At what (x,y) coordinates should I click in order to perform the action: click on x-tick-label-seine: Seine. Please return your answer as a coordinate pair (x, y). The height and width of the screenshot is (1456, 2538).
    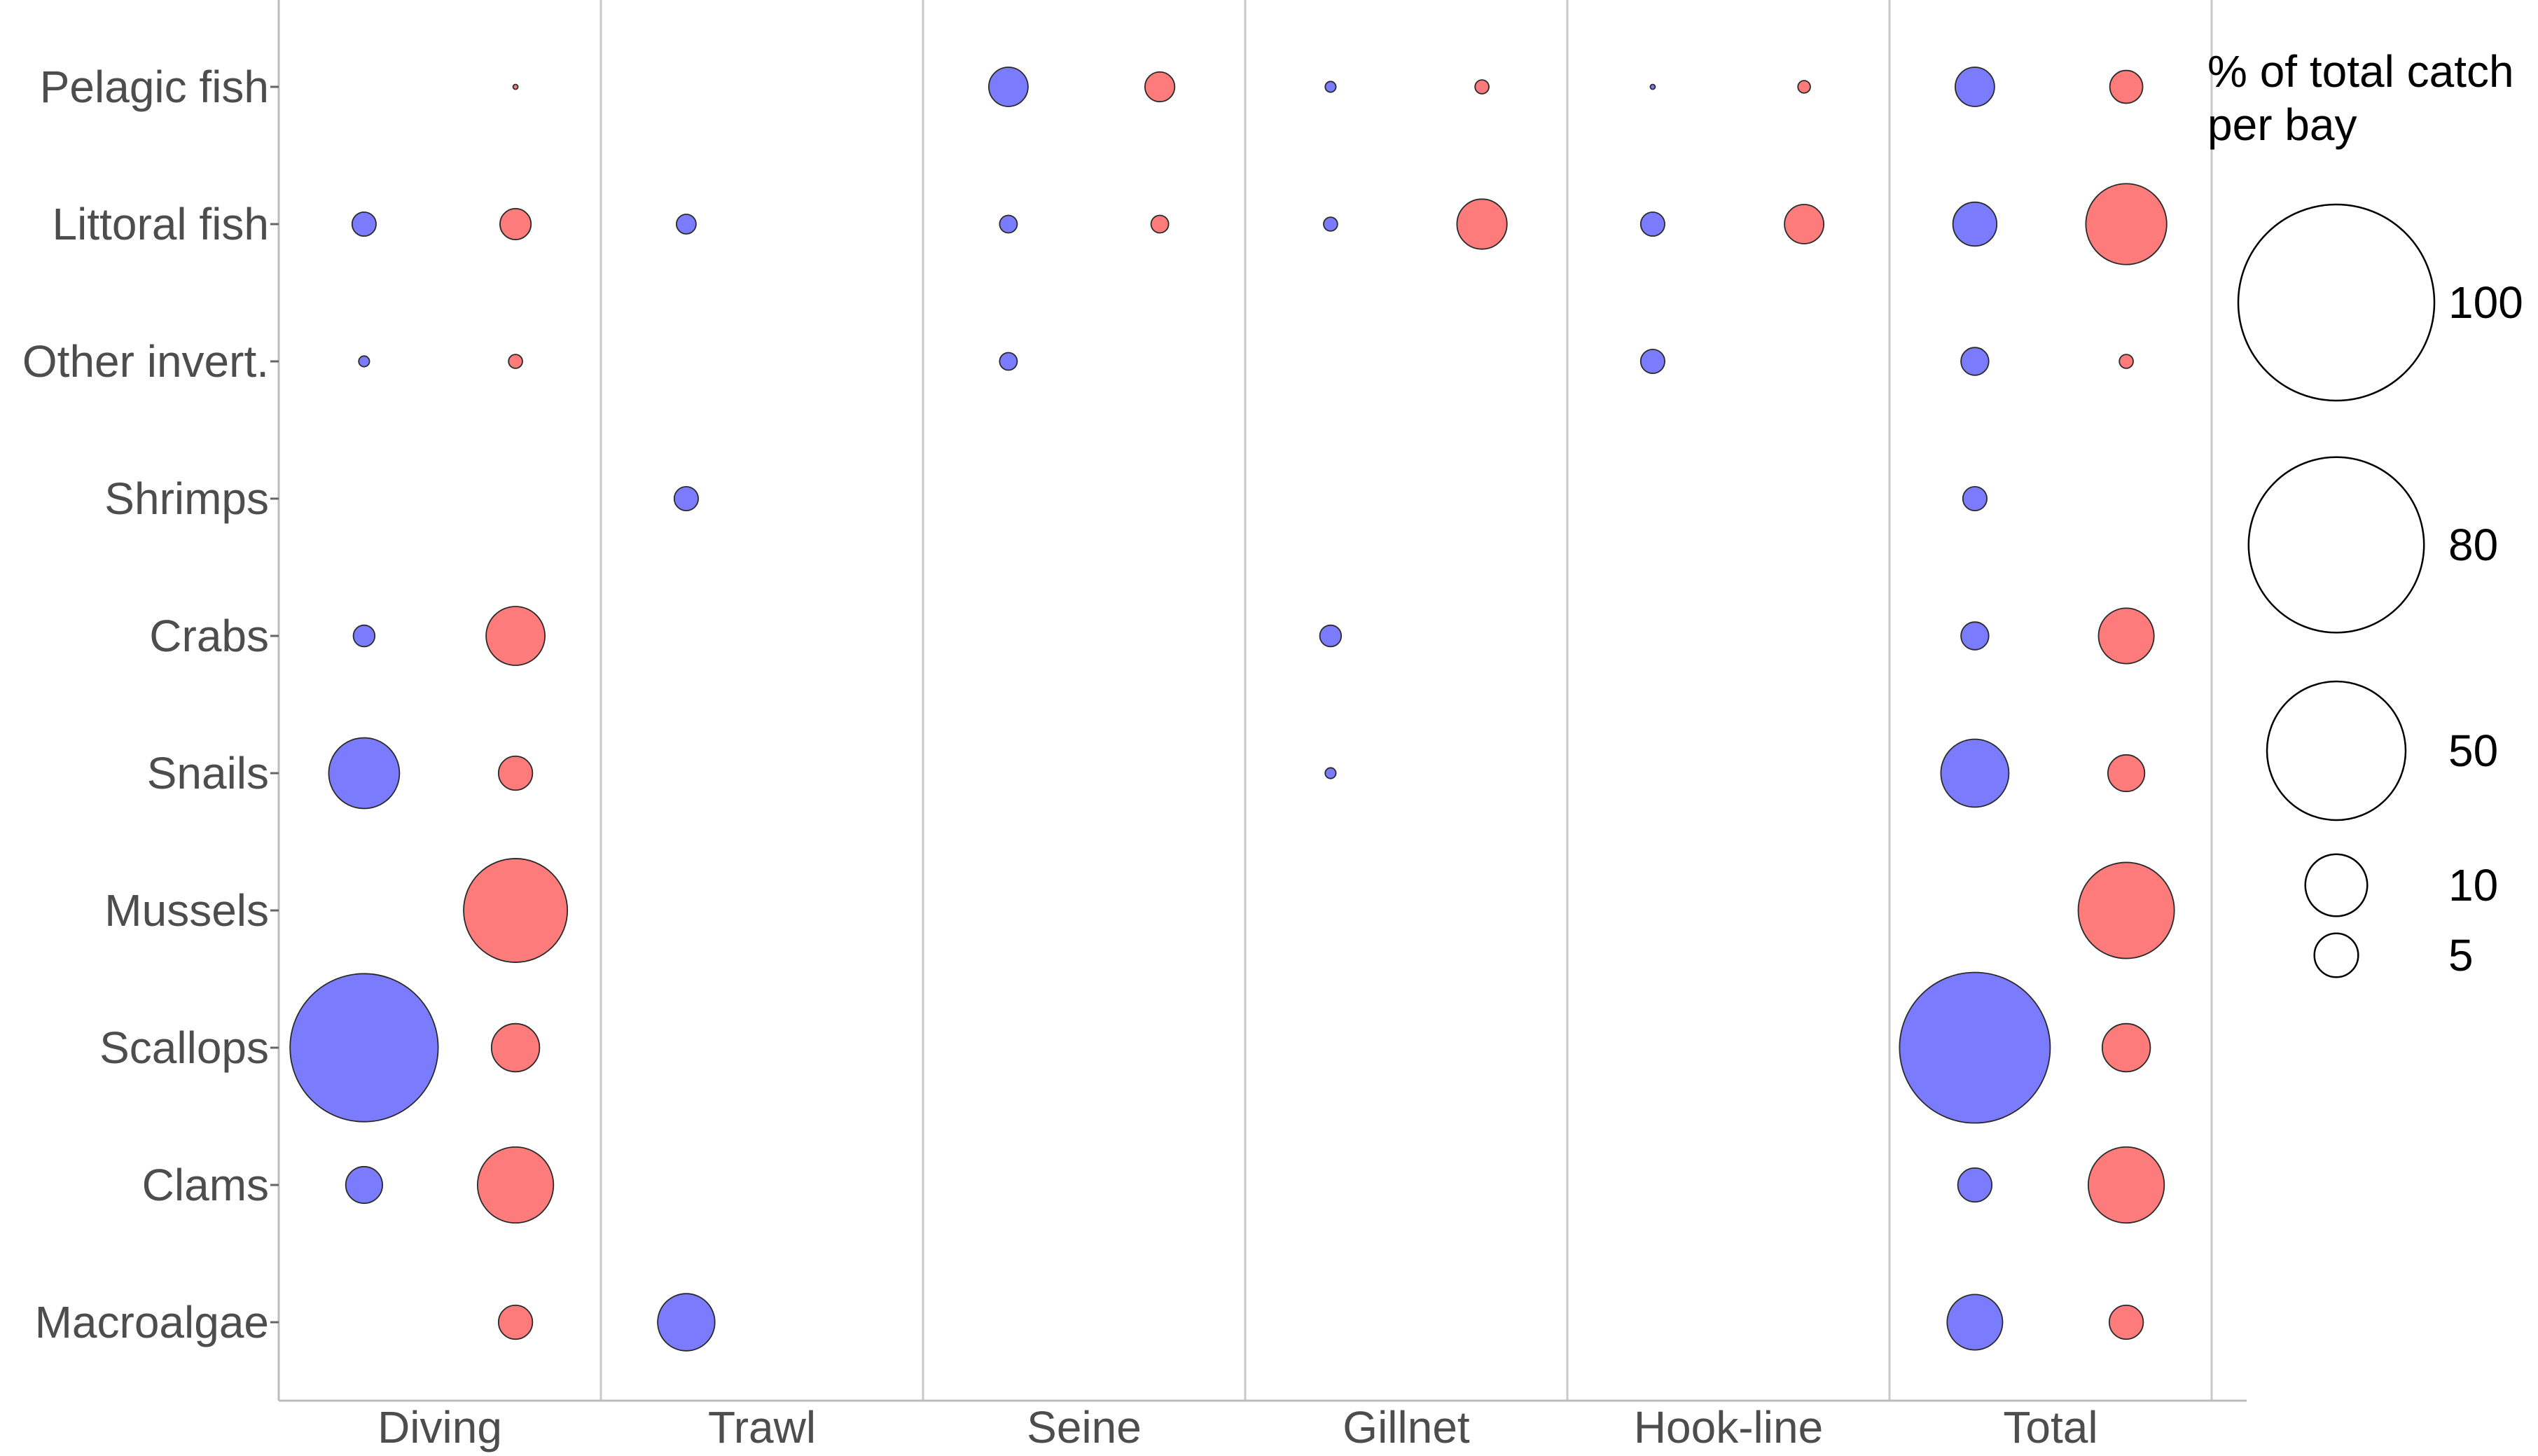
    Looking at the image, I should click on (1084, 1427).